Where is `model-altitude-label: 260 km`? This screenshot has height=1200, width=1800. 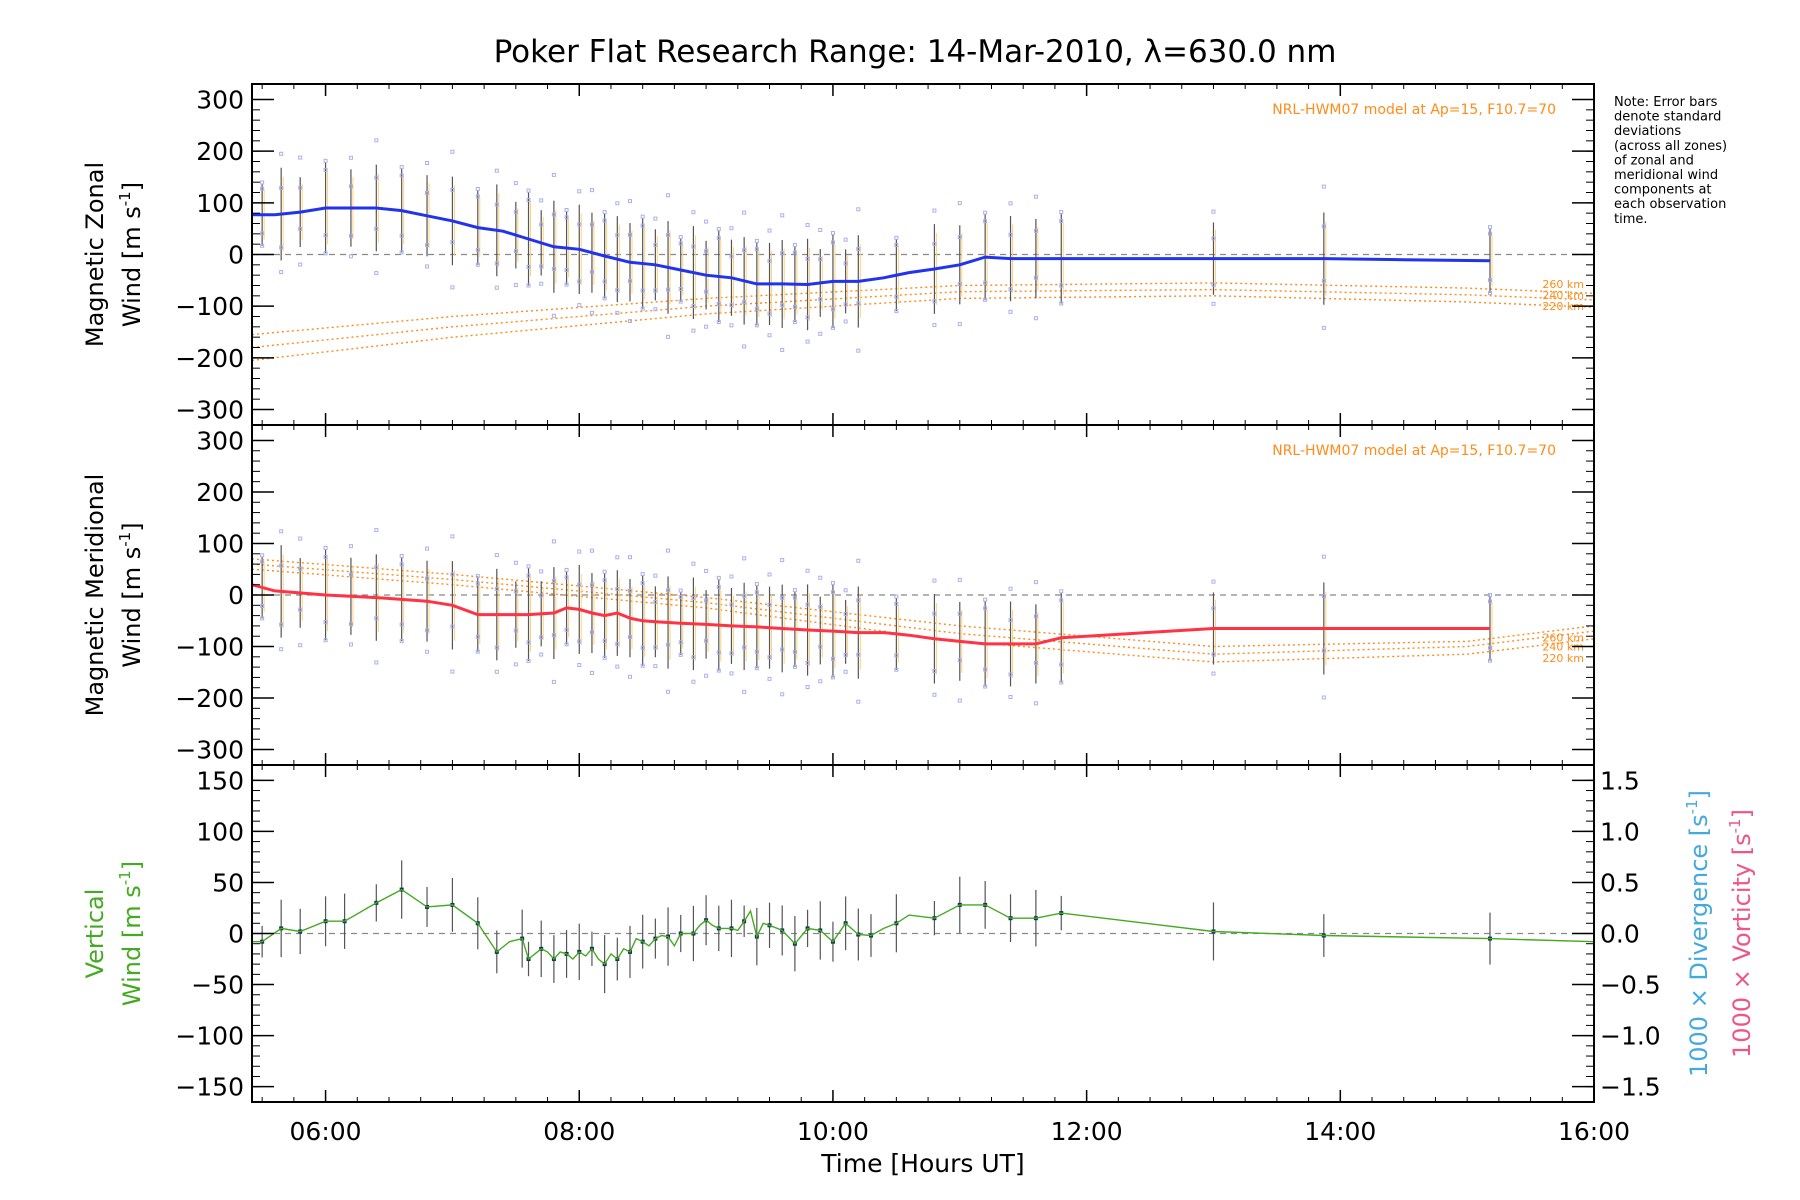
model-altitude-label: 260 km is located at coordinates (1563, 284).